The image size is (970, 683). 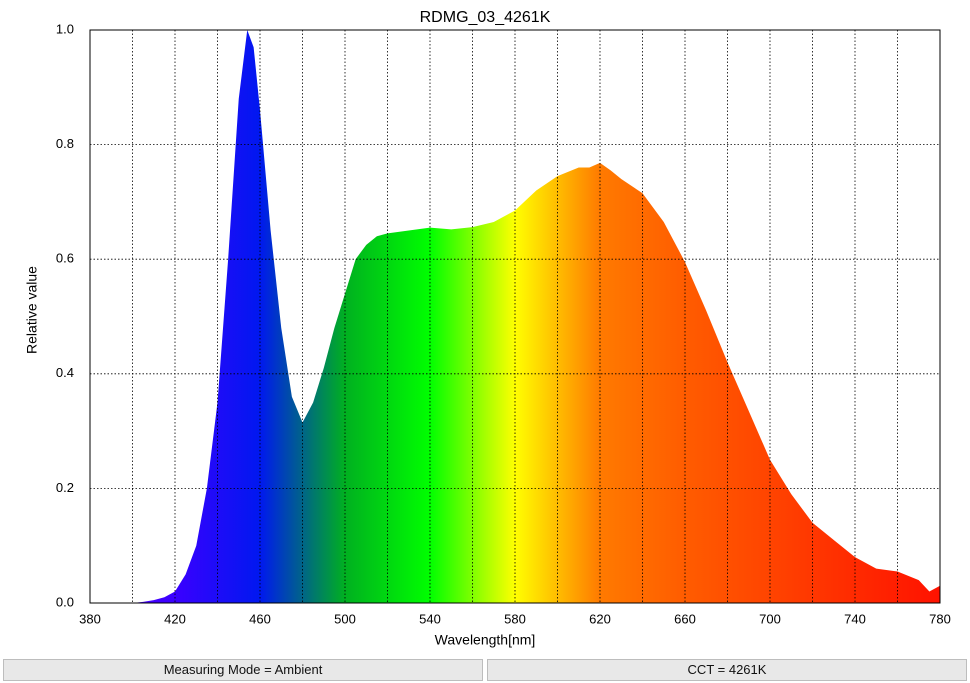 I want to click on x-tick-label: 540, so click(x=430, y=618).